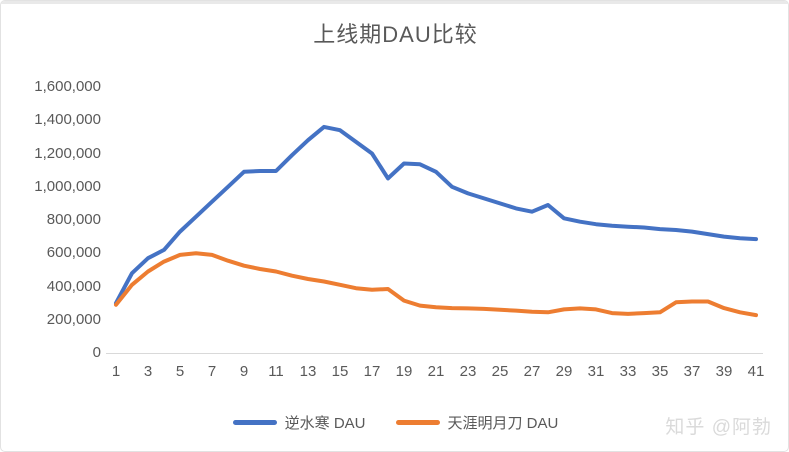  What do you see at coordinates (468, 371) in the screenshot?
I see `x-axis-label: 23` at bounding box center [468, 371].